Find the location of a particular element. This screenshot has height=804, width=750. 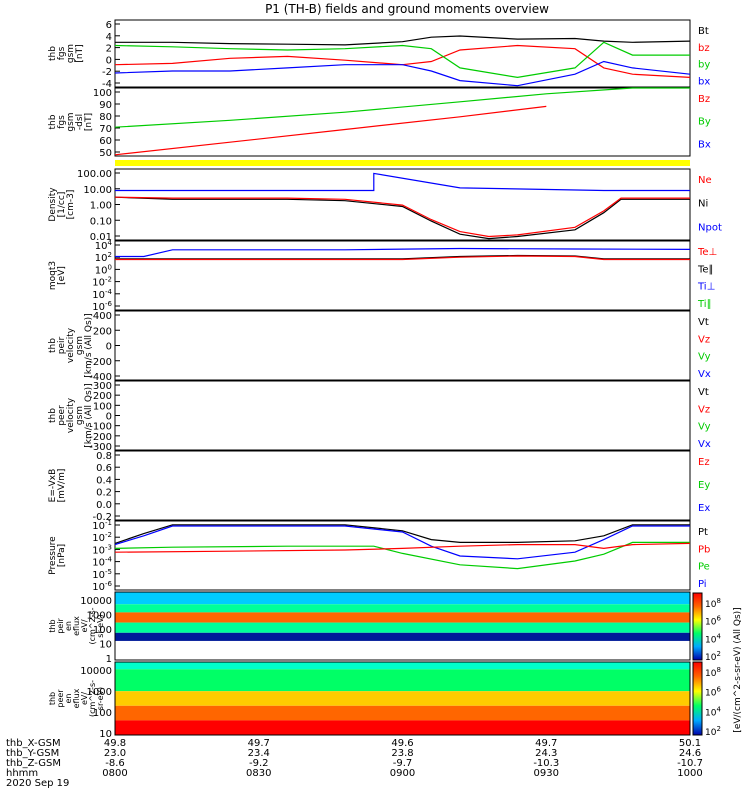

legend-entry: Ex is located at coordinates (704, 508).